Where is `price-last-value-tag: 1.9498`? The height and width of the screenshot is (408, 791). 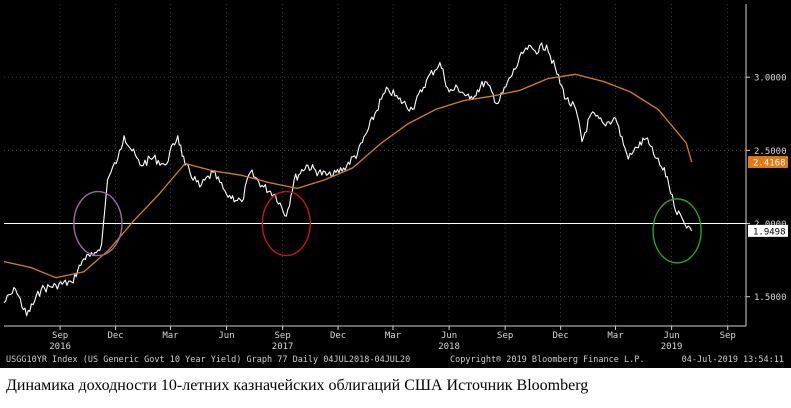 price-last-value-tag: 1.9498 is located at coordinates (769, 232).